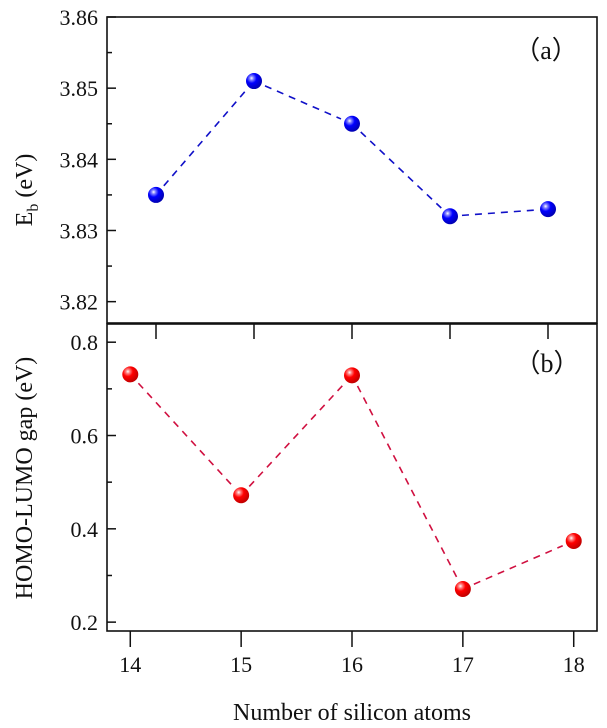  Describe the element at coordinates (33, 208) in the screenshot. I see `panel-a-y-axis-title-sub: b` at that location.